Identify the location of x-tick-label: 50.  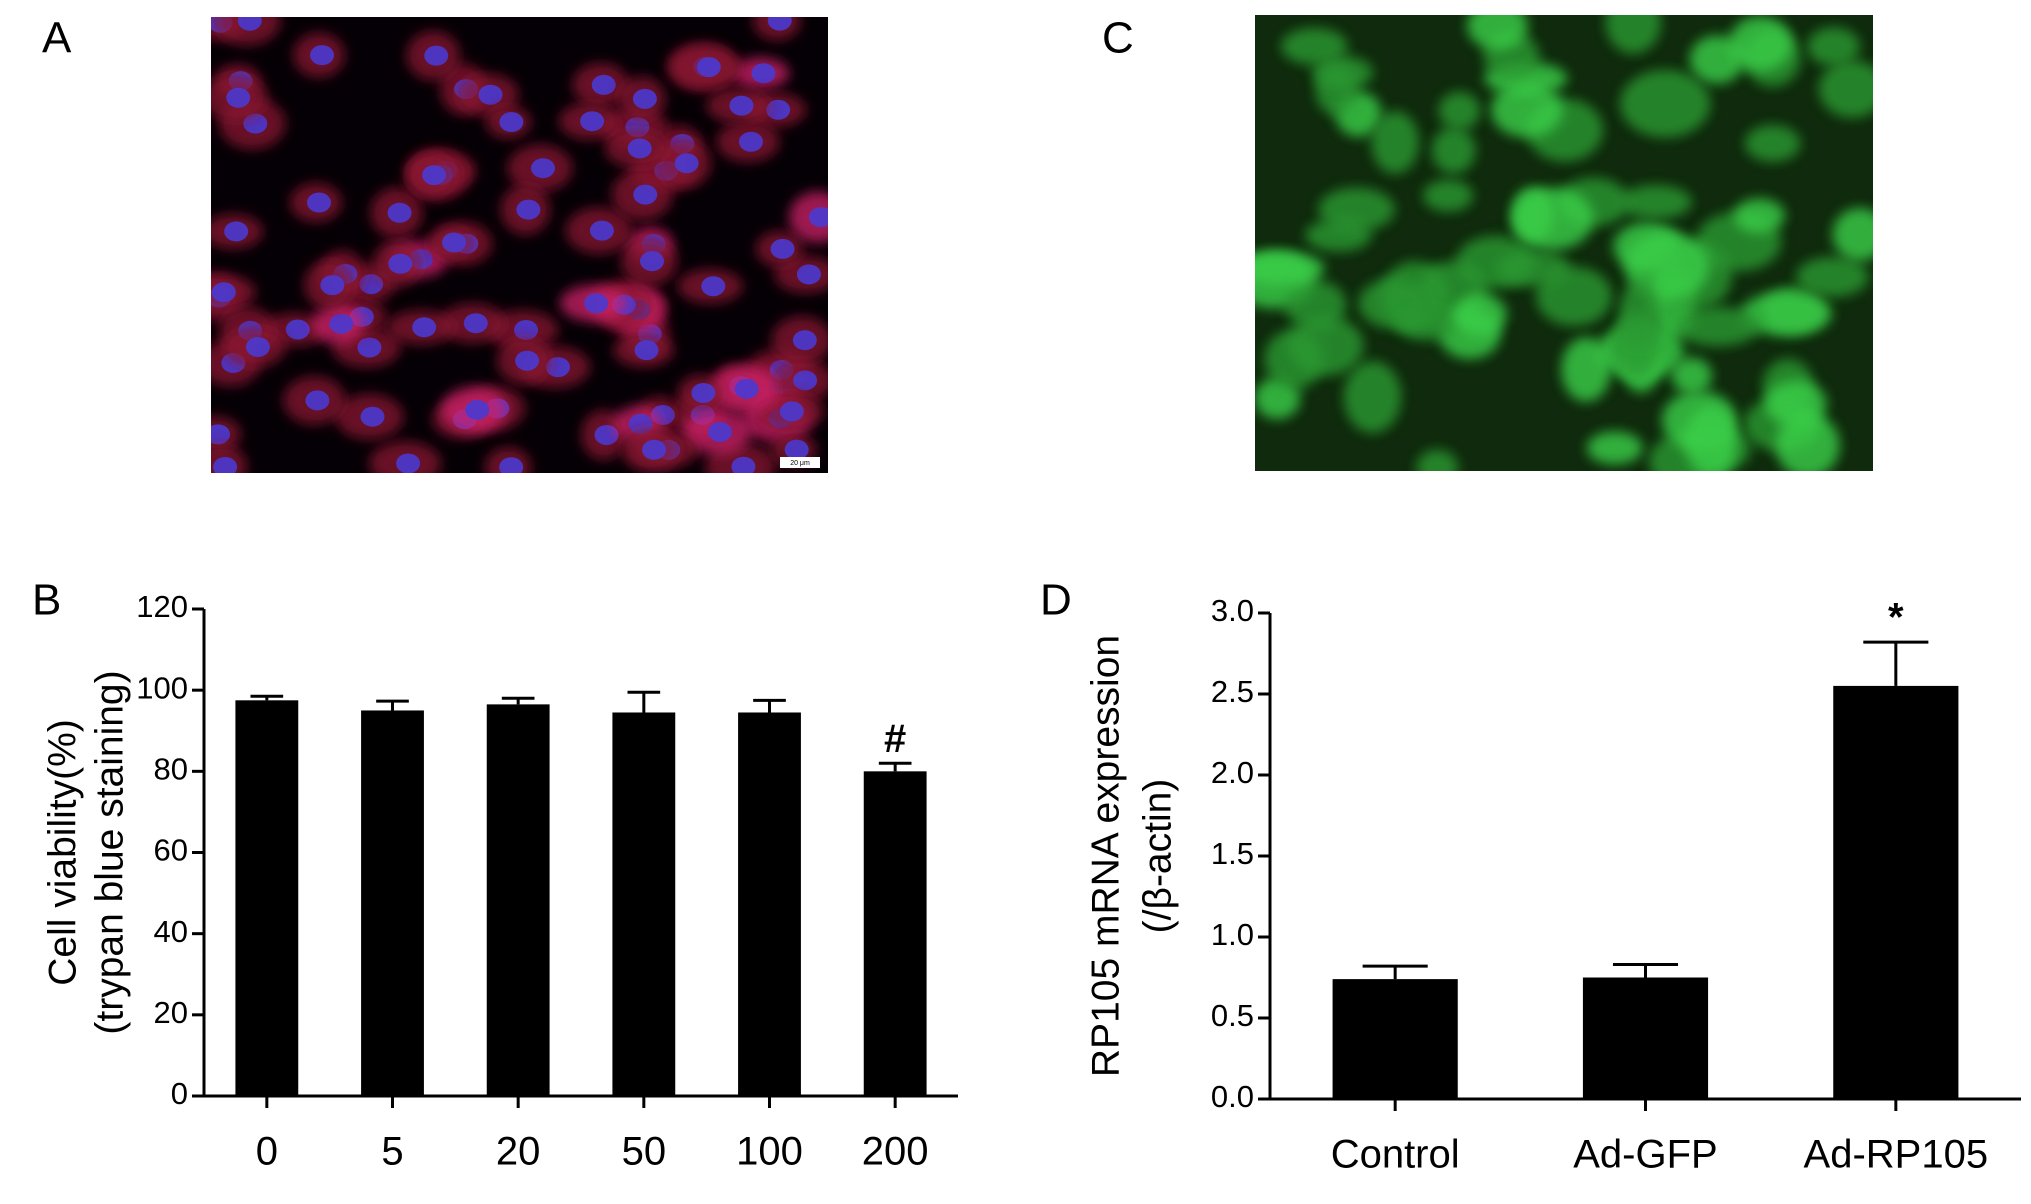
(644, 1152).